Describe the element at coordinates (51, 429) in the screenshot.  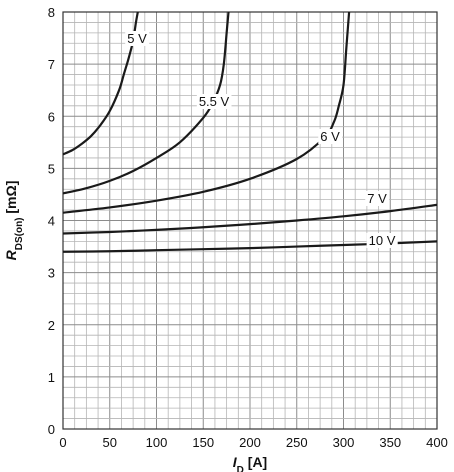
I see `y-tick-label: 0` at that location.